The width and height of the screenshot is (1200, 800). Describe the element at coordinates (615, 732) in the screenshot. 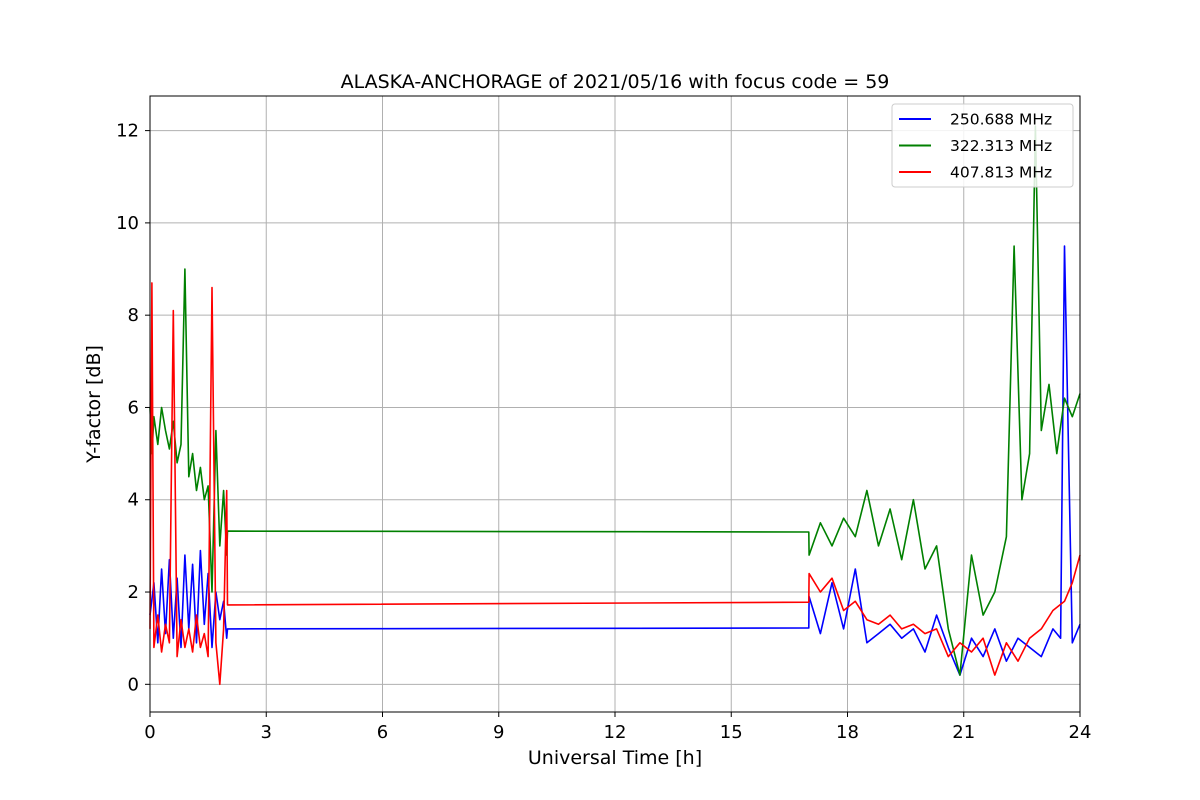

I see `x-tick-label: 12` at that location.